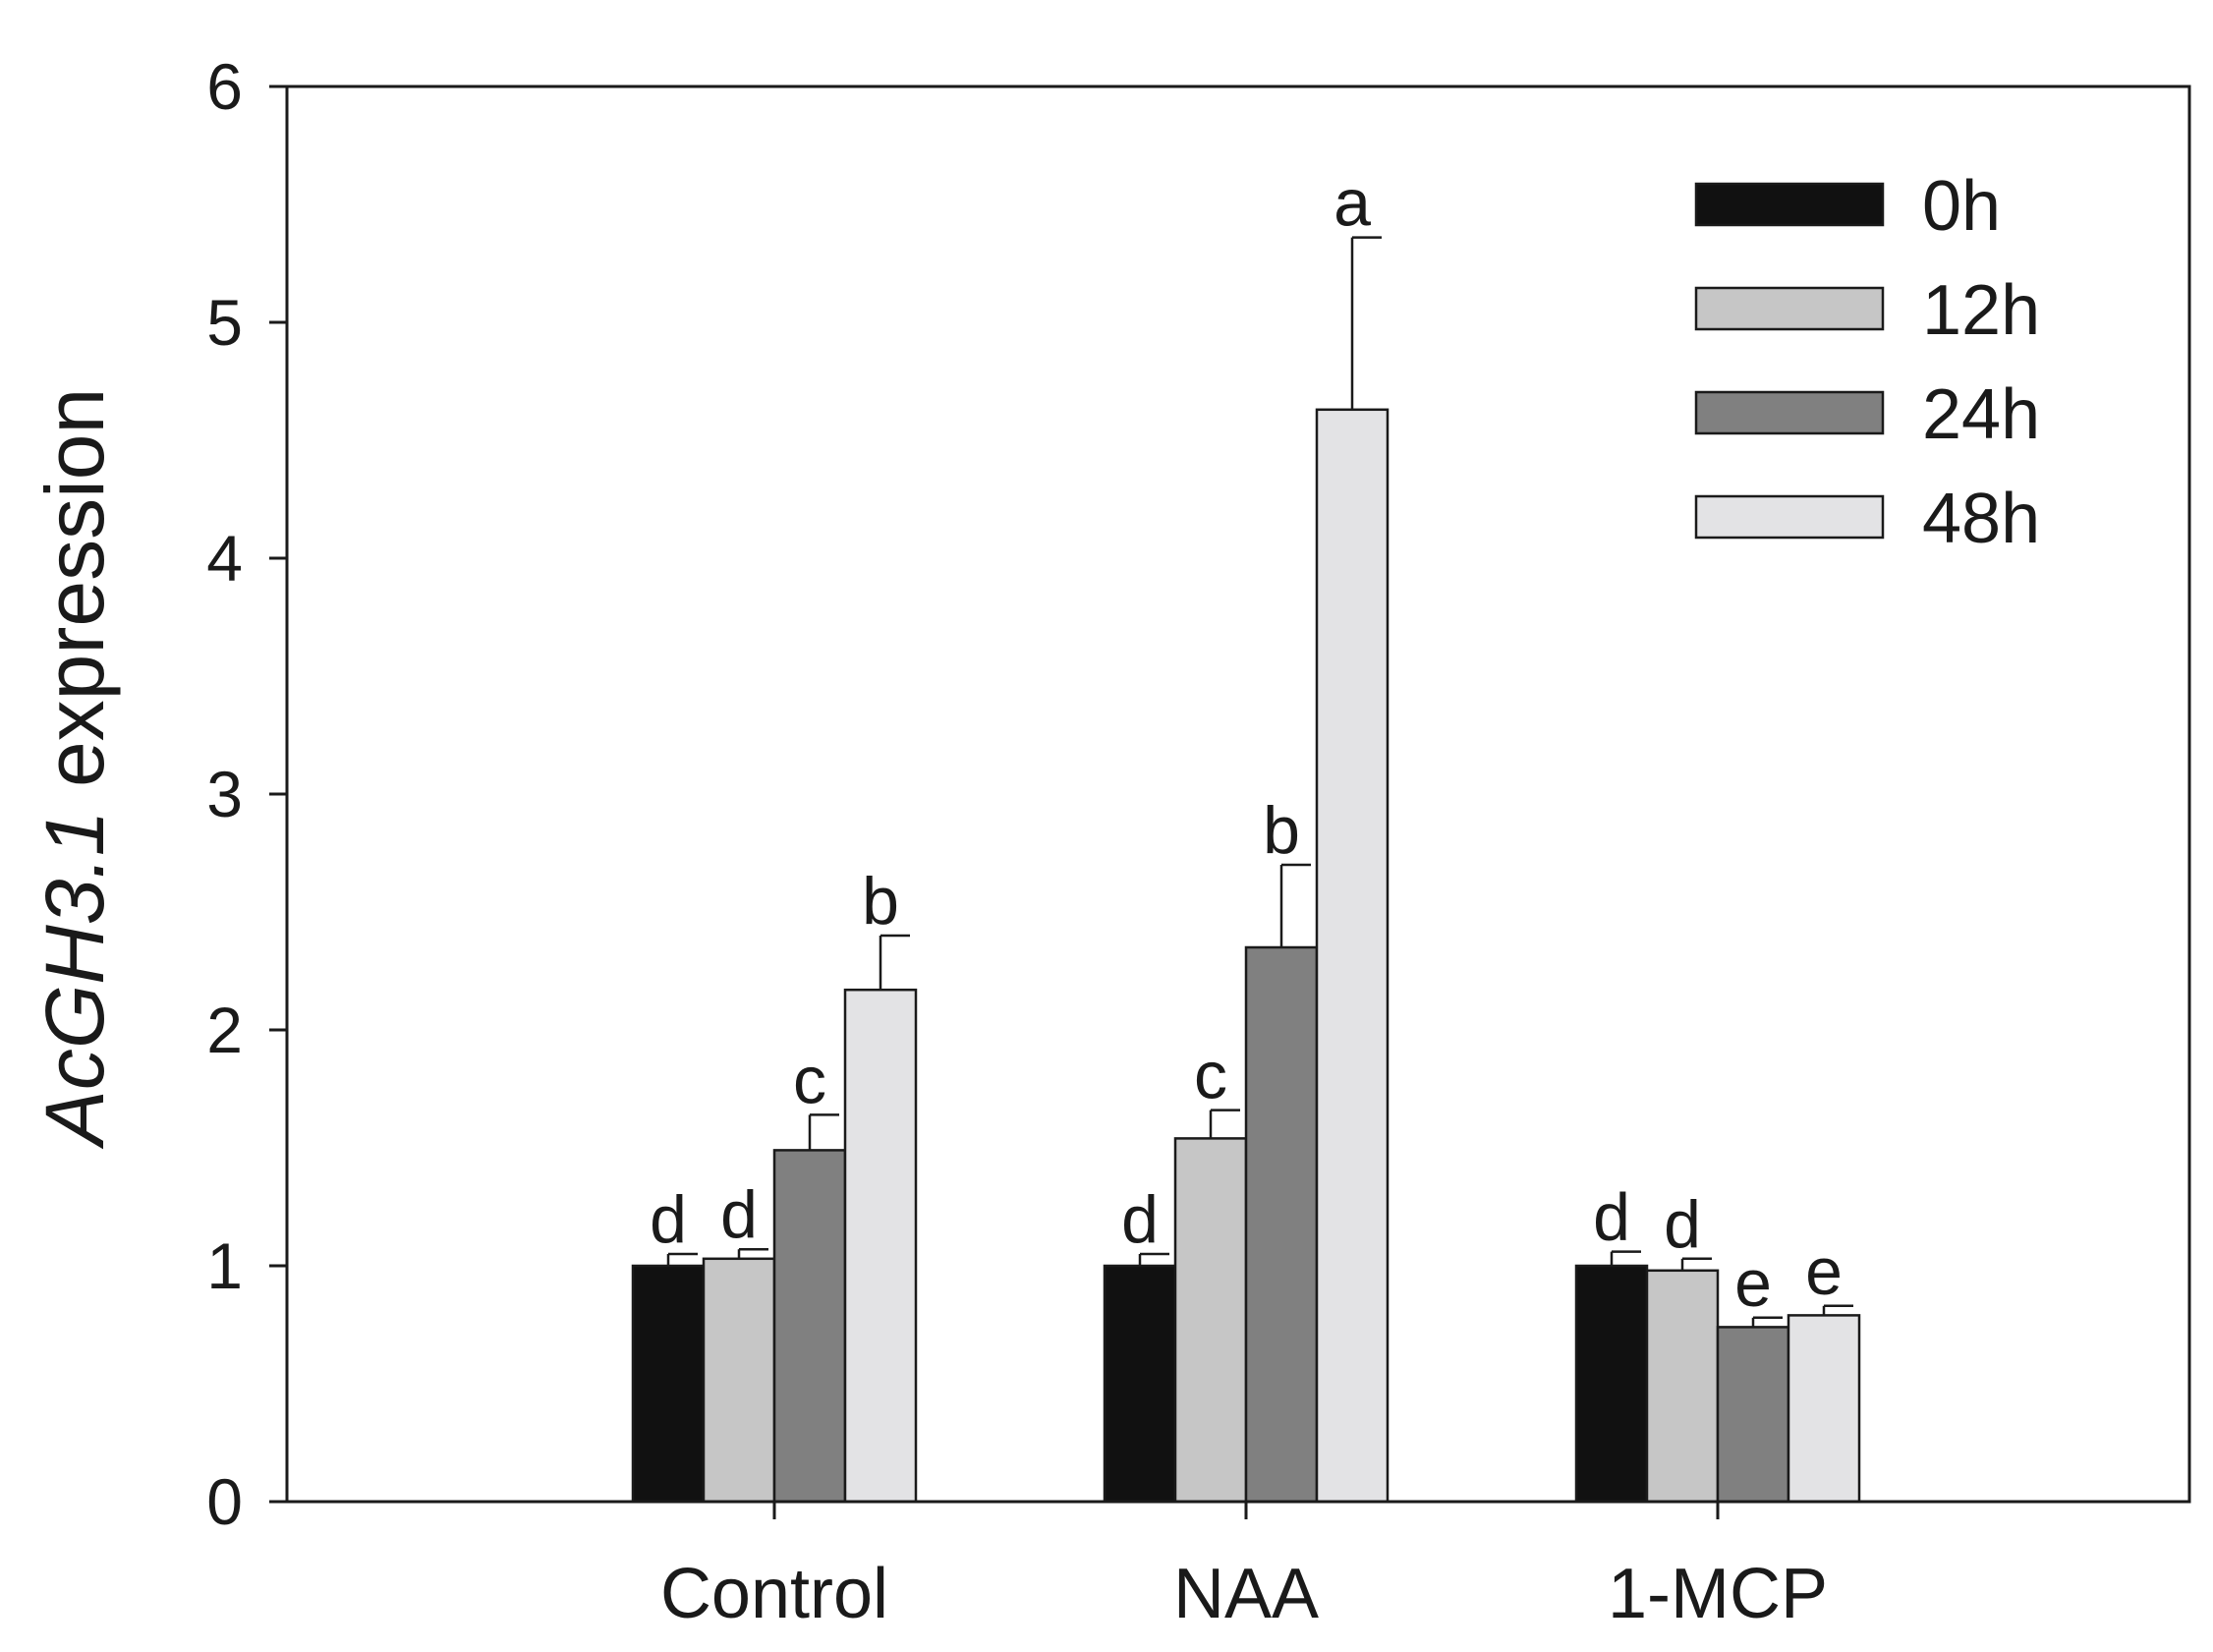 The width and height of the screenshot is (2213, 1652). I want to click on bar-naa-48h, so click(1353, 956).